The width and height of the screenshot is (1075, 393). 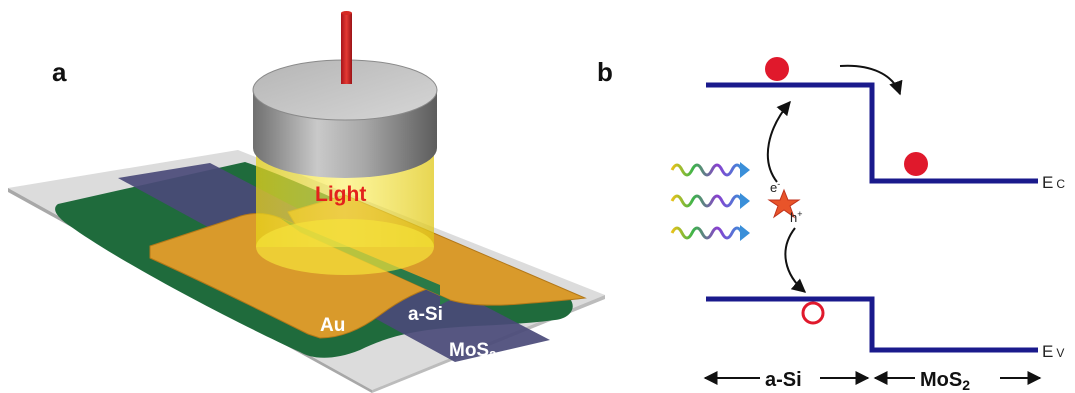 What do you see at coordinates (777, 69) in the screenshot?
I see `electron-asi` at bounding box center [777, 69].